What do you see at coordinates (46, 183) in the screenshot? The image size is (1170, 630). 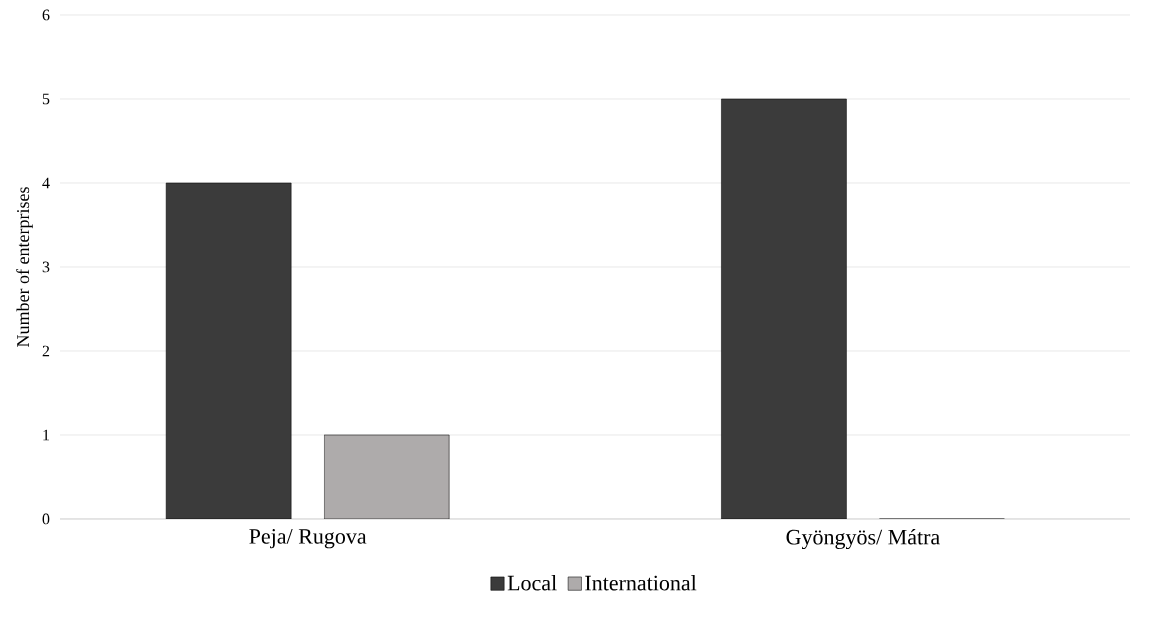 I see `y-tick-label: 4` at bounding box center [46, 183].